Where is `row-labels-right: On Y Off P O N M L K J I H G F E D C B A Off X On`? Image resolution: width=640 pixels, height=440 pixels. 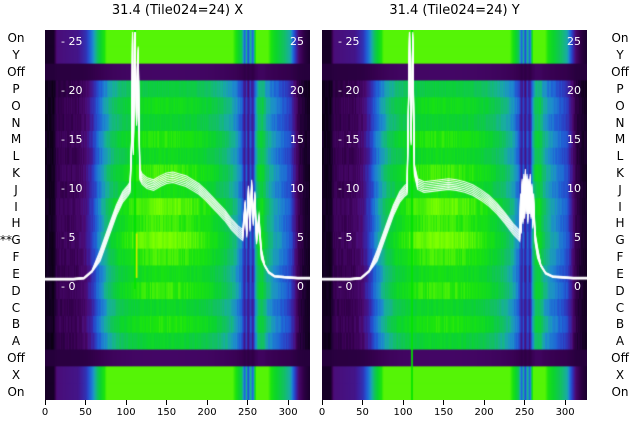
row-labels-right: On Y Off P O N M L K J I H G F E D C B A Off X On is located at coordinates (620, 215).